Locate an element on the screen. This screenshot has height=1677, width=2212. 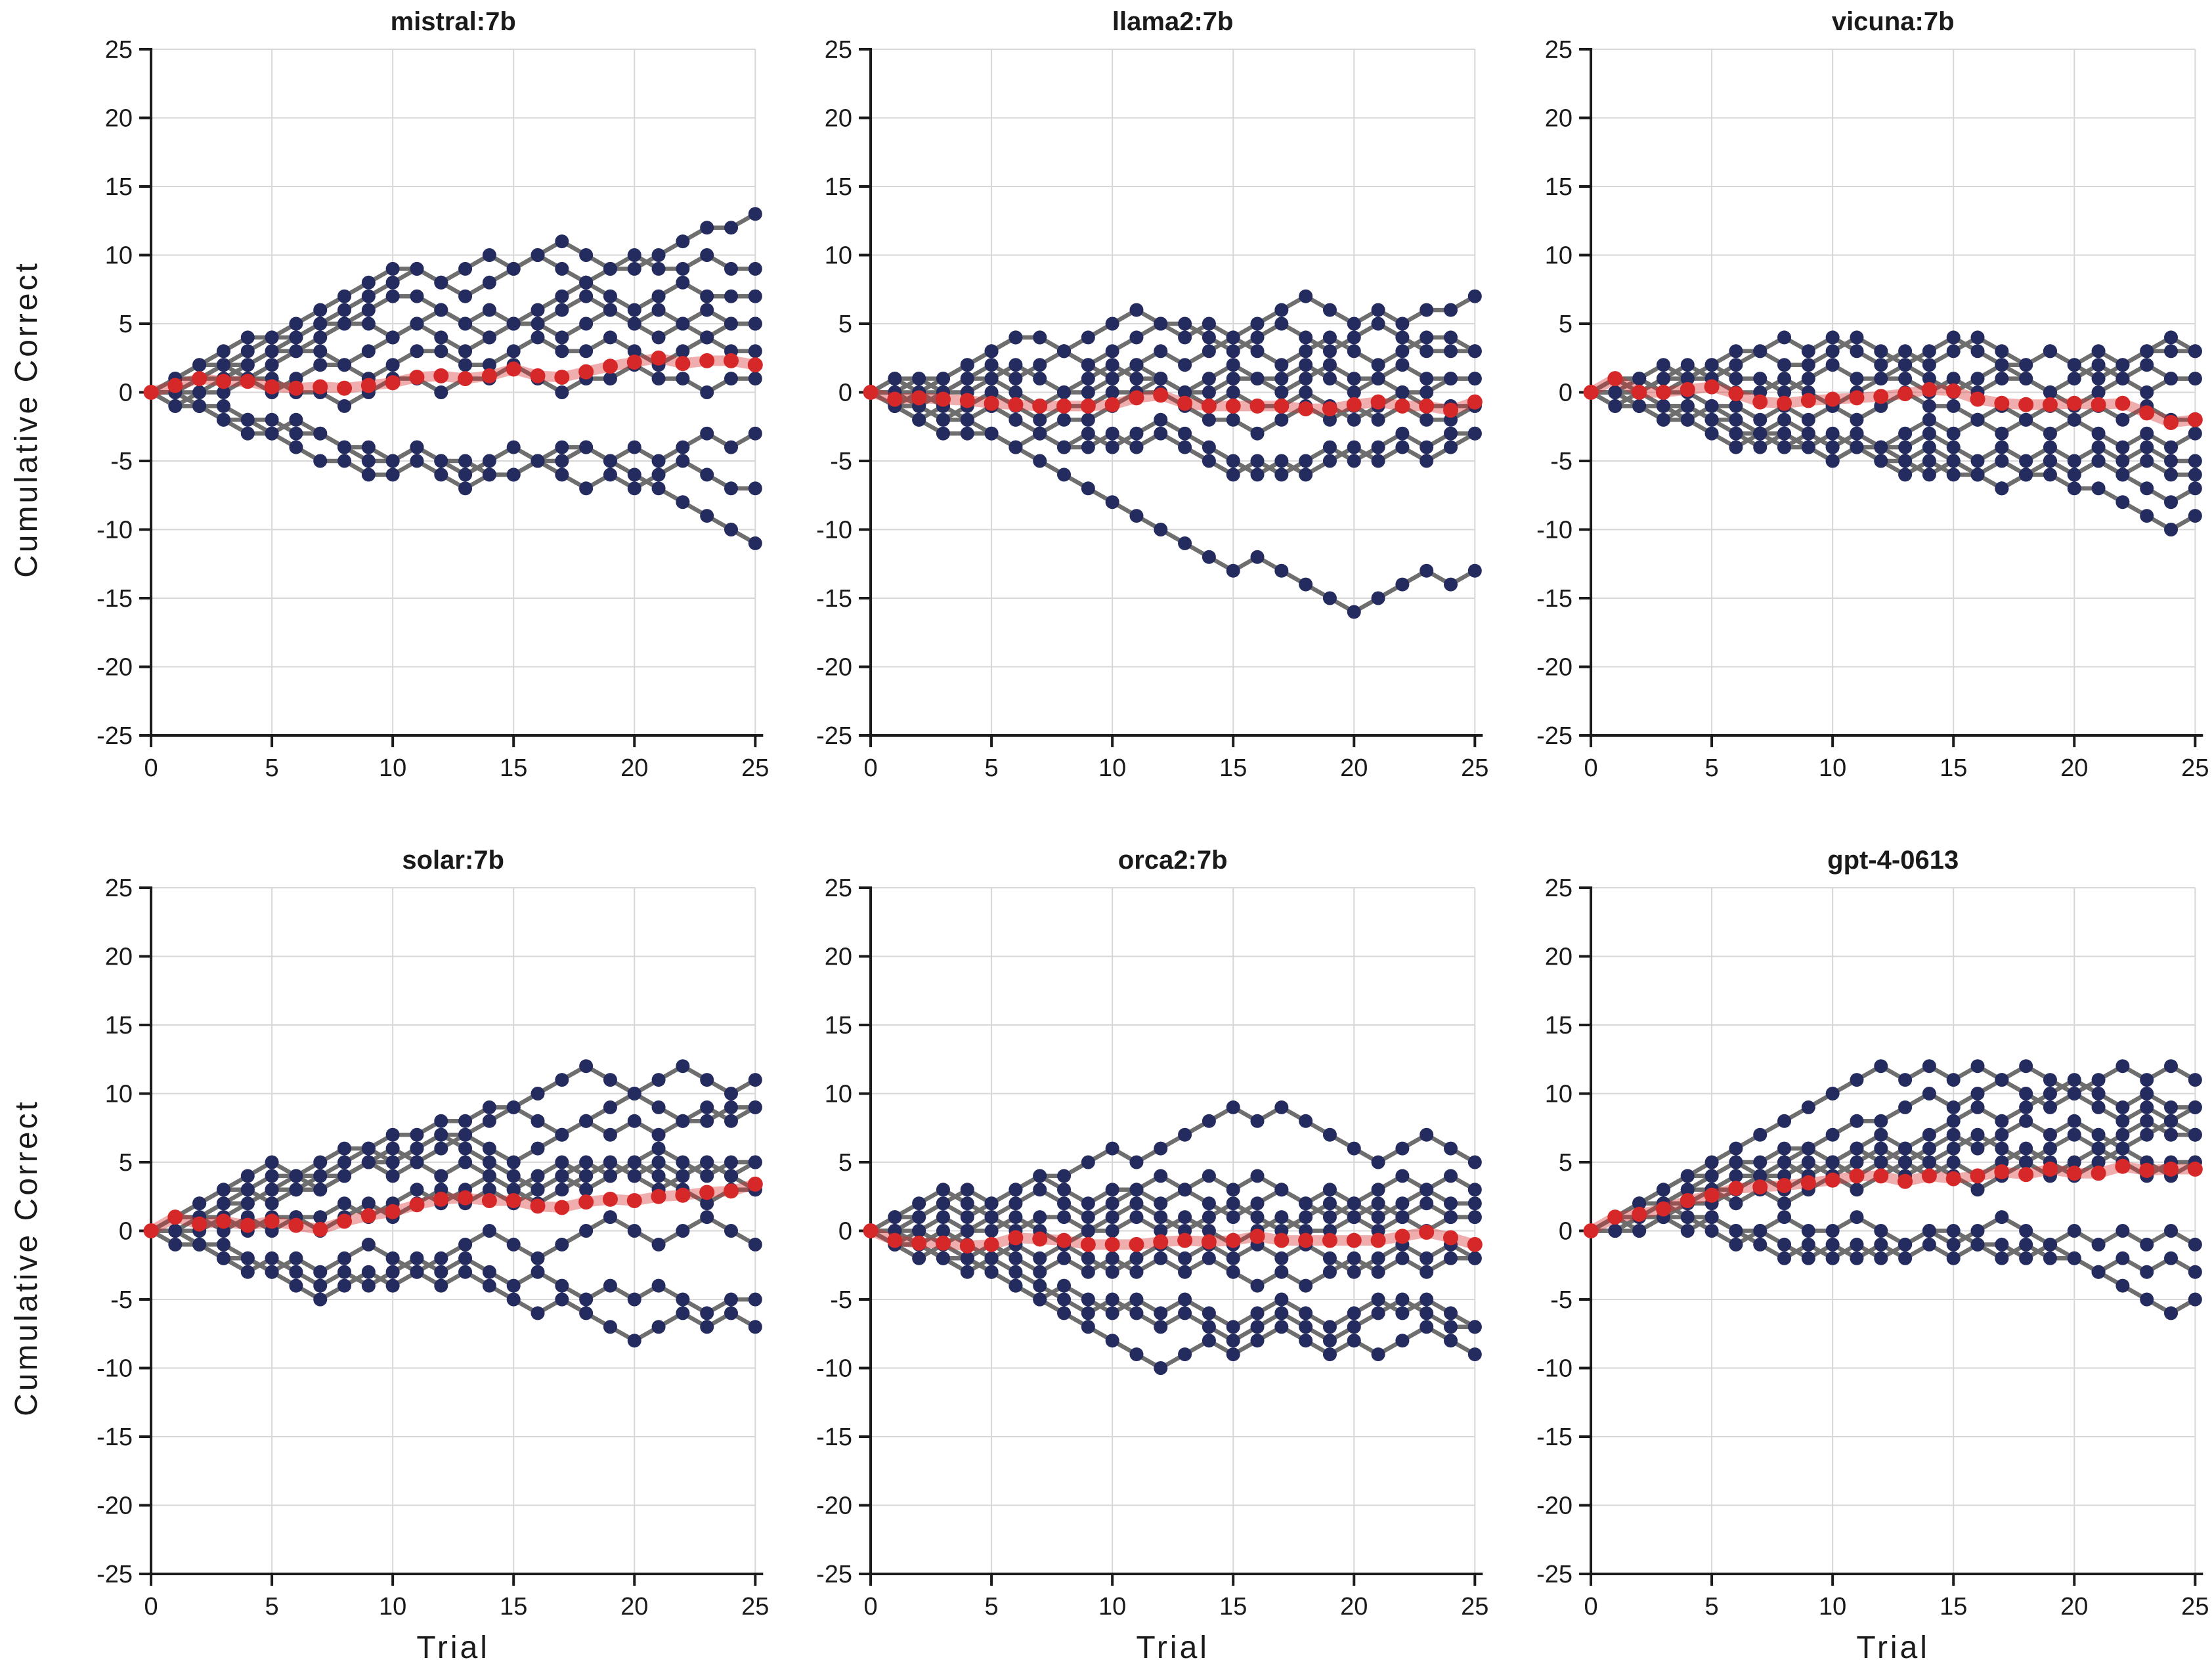
y-axis-label-row2-cell: Cumulative Correct is located at coordinates (27, 1257).